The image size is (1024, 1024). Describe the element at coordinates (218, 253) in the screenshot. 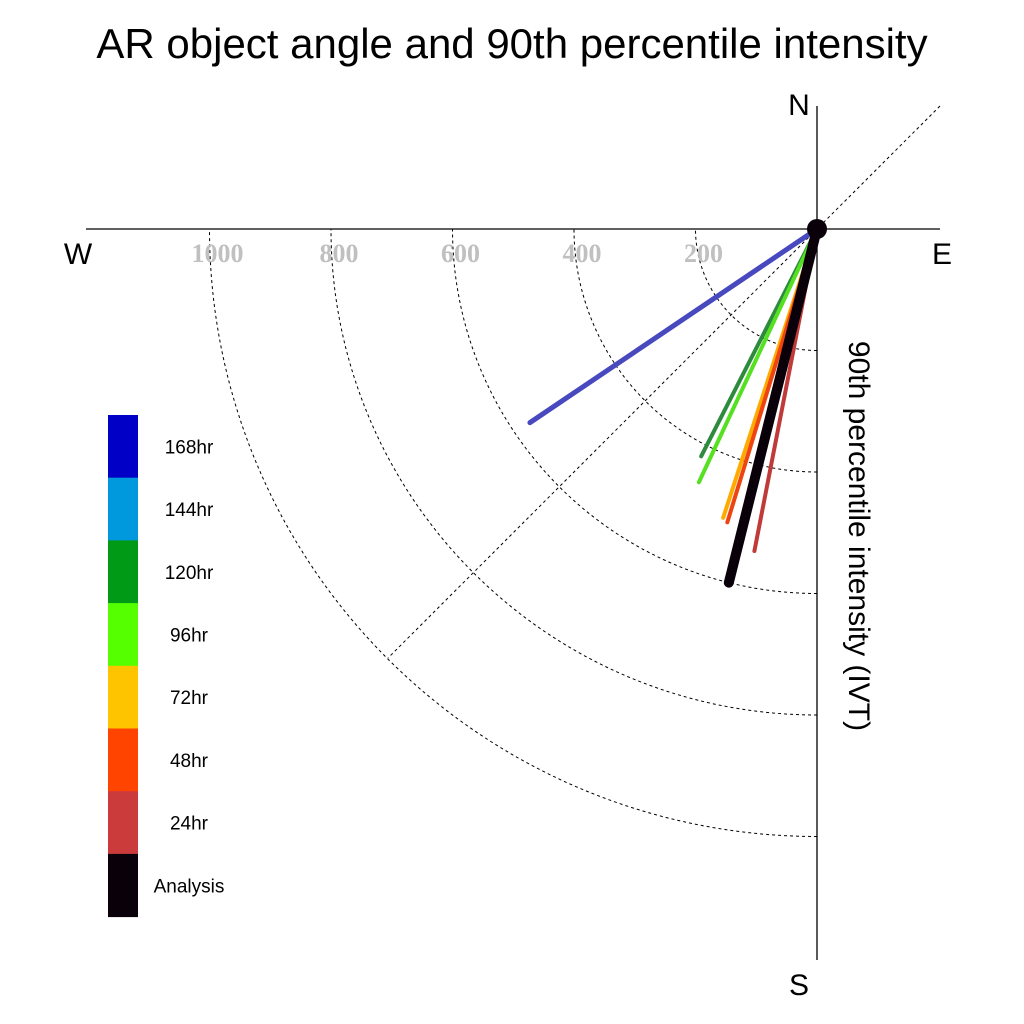

I see `tick-label-1000: 1000` at that location.